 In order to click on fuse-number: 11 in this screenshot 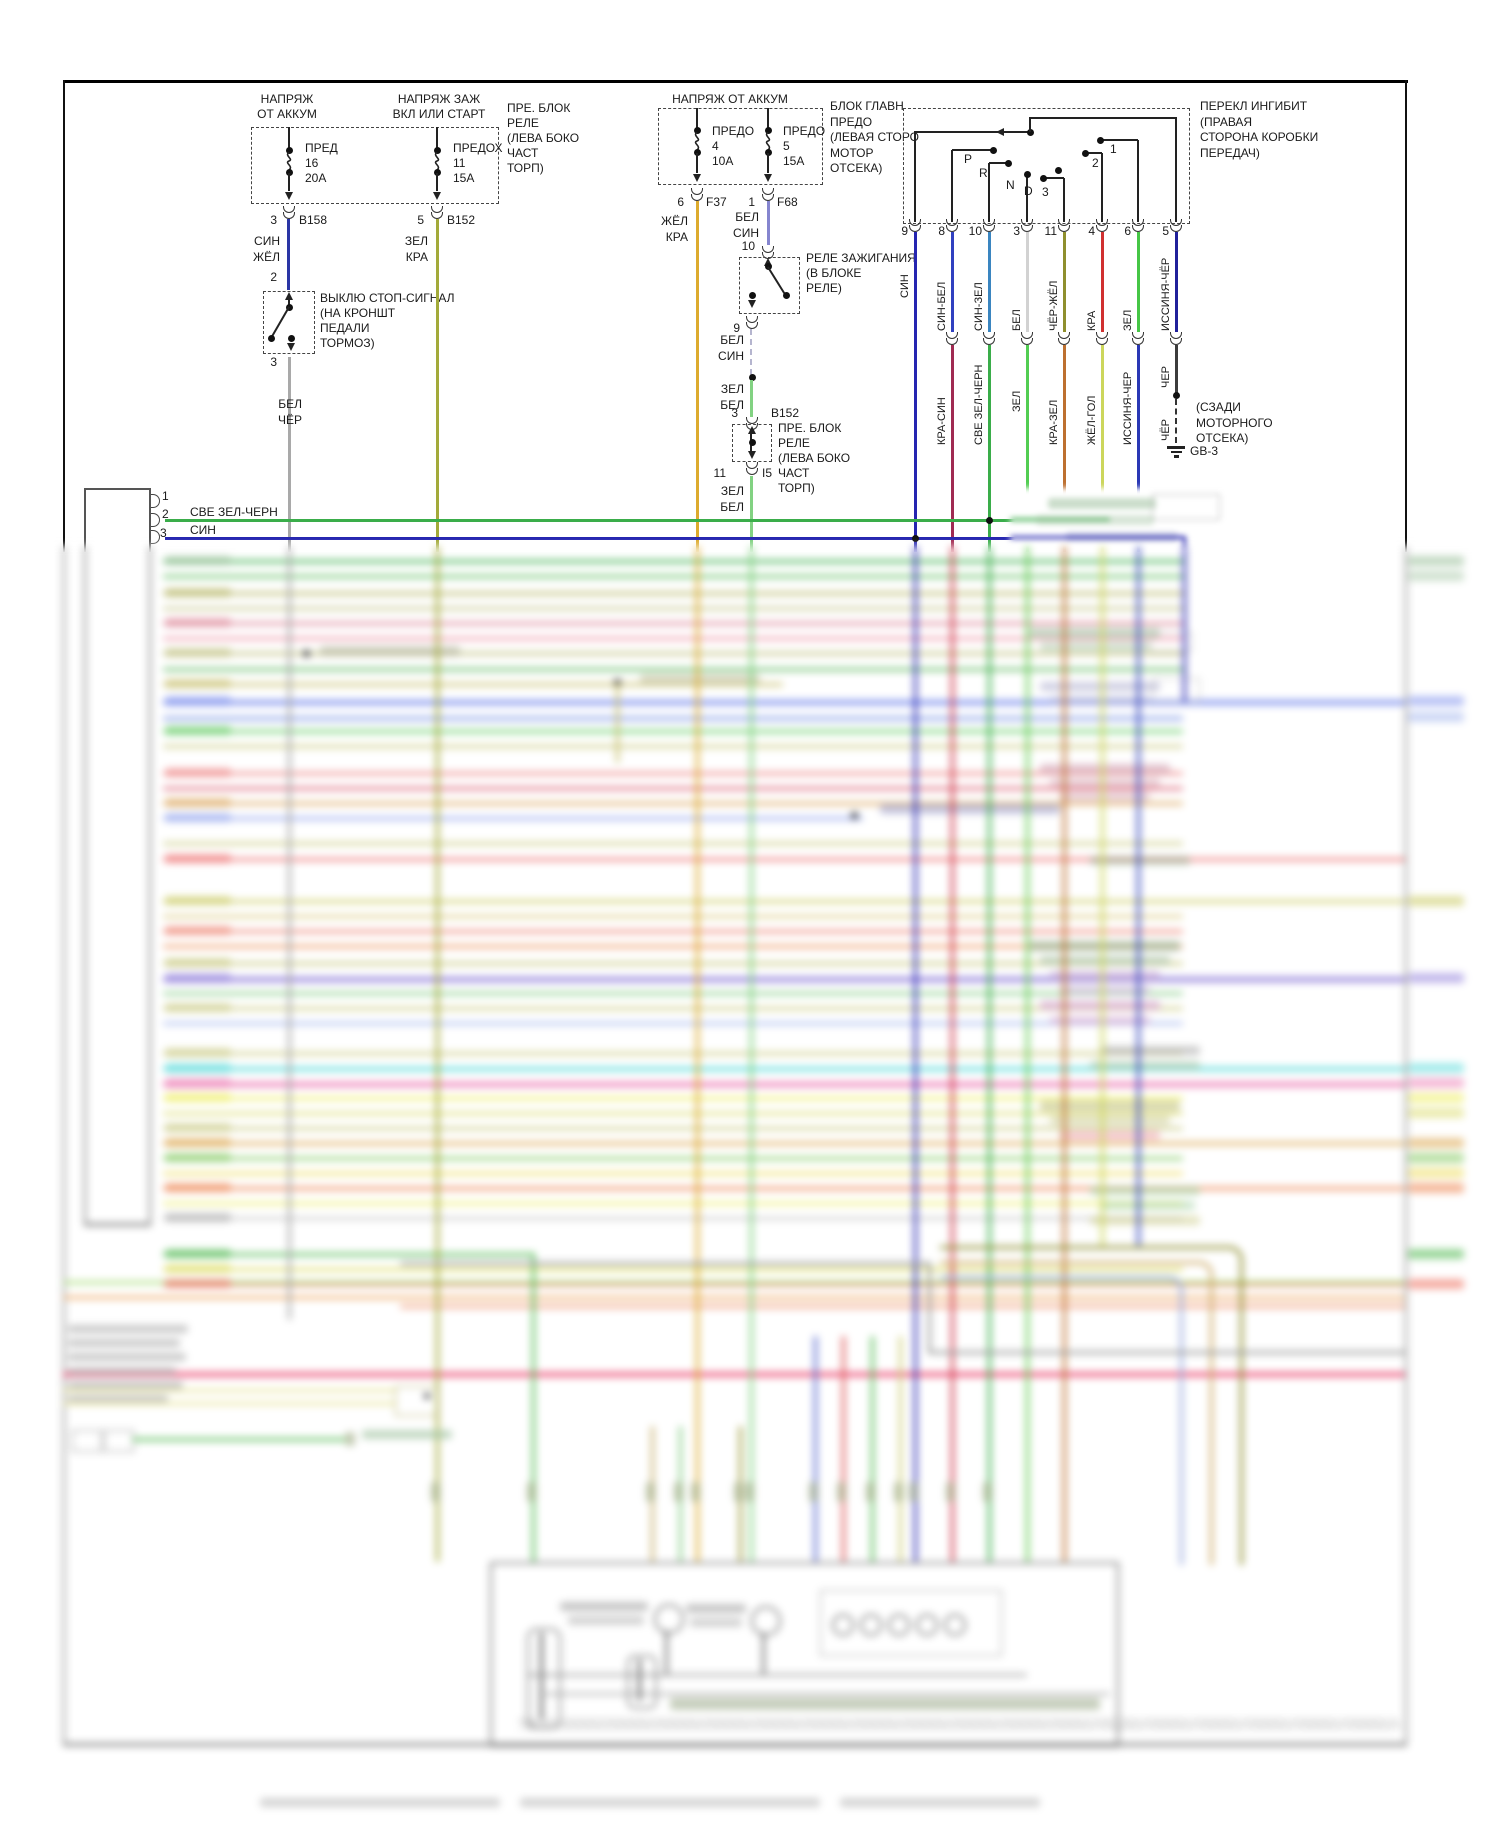, I will do `click(459, 163)`.